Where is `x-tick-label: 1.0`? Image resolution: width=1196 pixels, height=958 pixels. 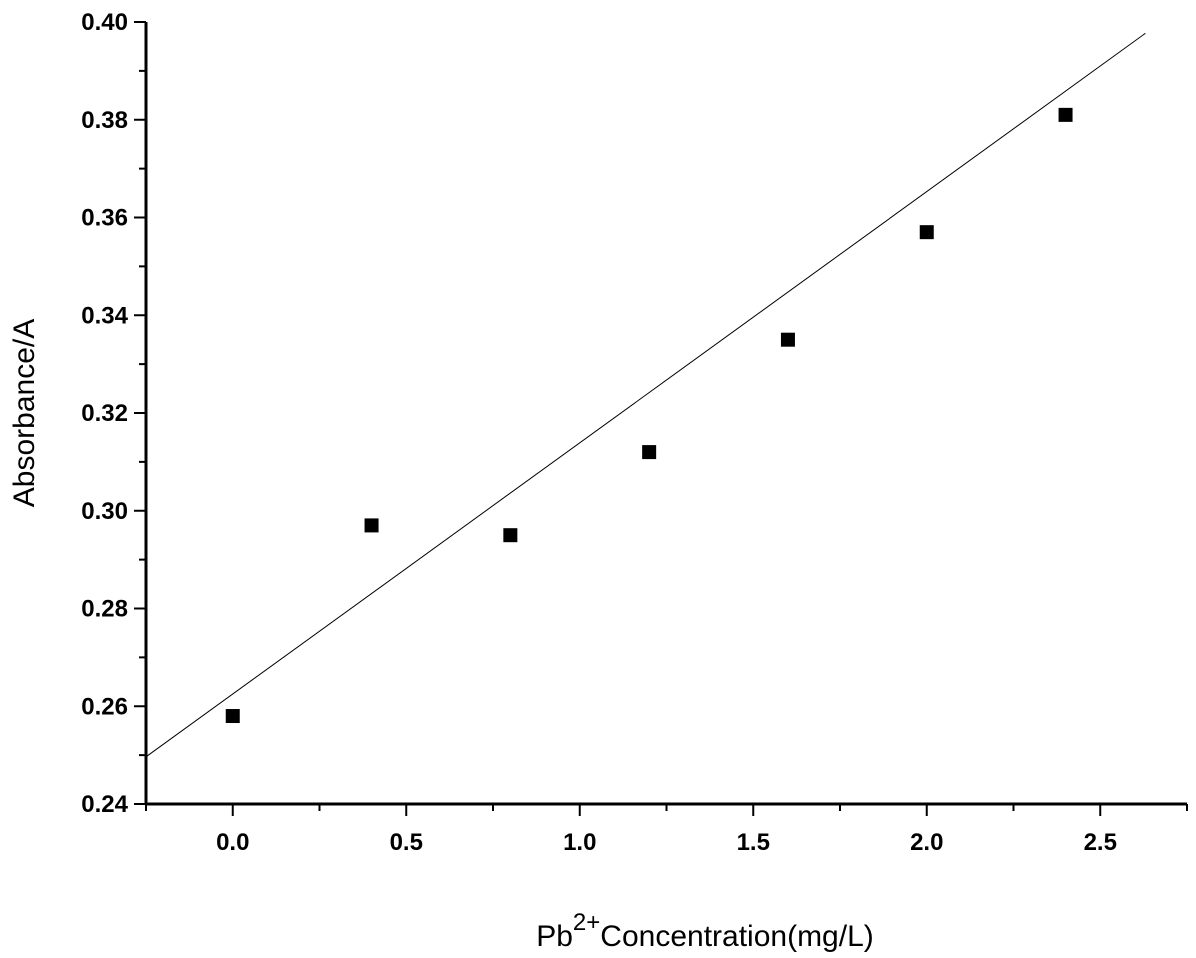 x-tick-label: 1.0 is located at coordinates (579, 842).